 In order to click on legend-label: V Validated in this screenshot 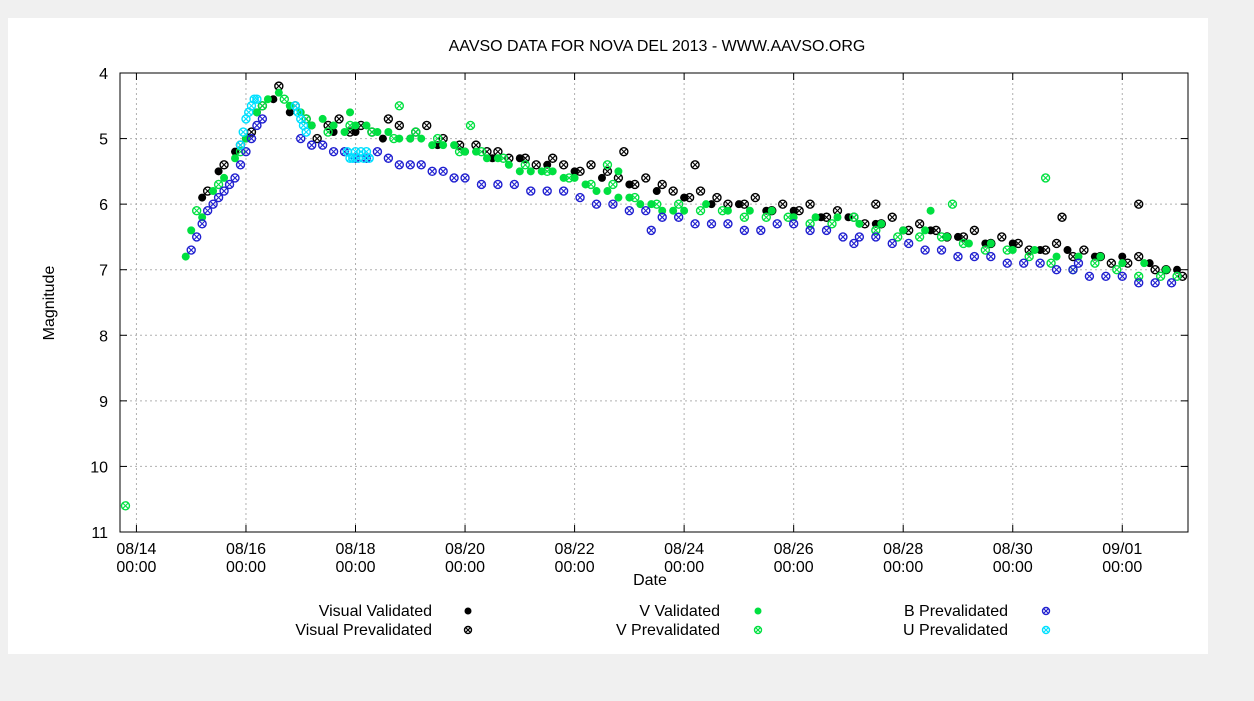, I will do `click(679, 611)`.